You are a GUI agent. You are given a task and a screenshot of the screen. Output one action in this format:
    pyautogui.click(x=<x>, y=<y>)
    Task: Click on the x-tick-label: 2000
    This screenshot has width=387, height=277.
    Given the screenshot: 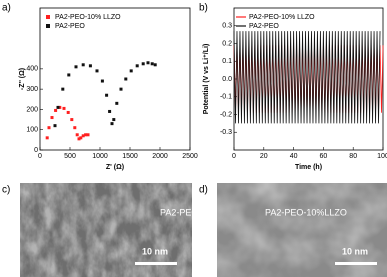 What is the action you would take?
    pyautogui.click(x=160, y=156)
    